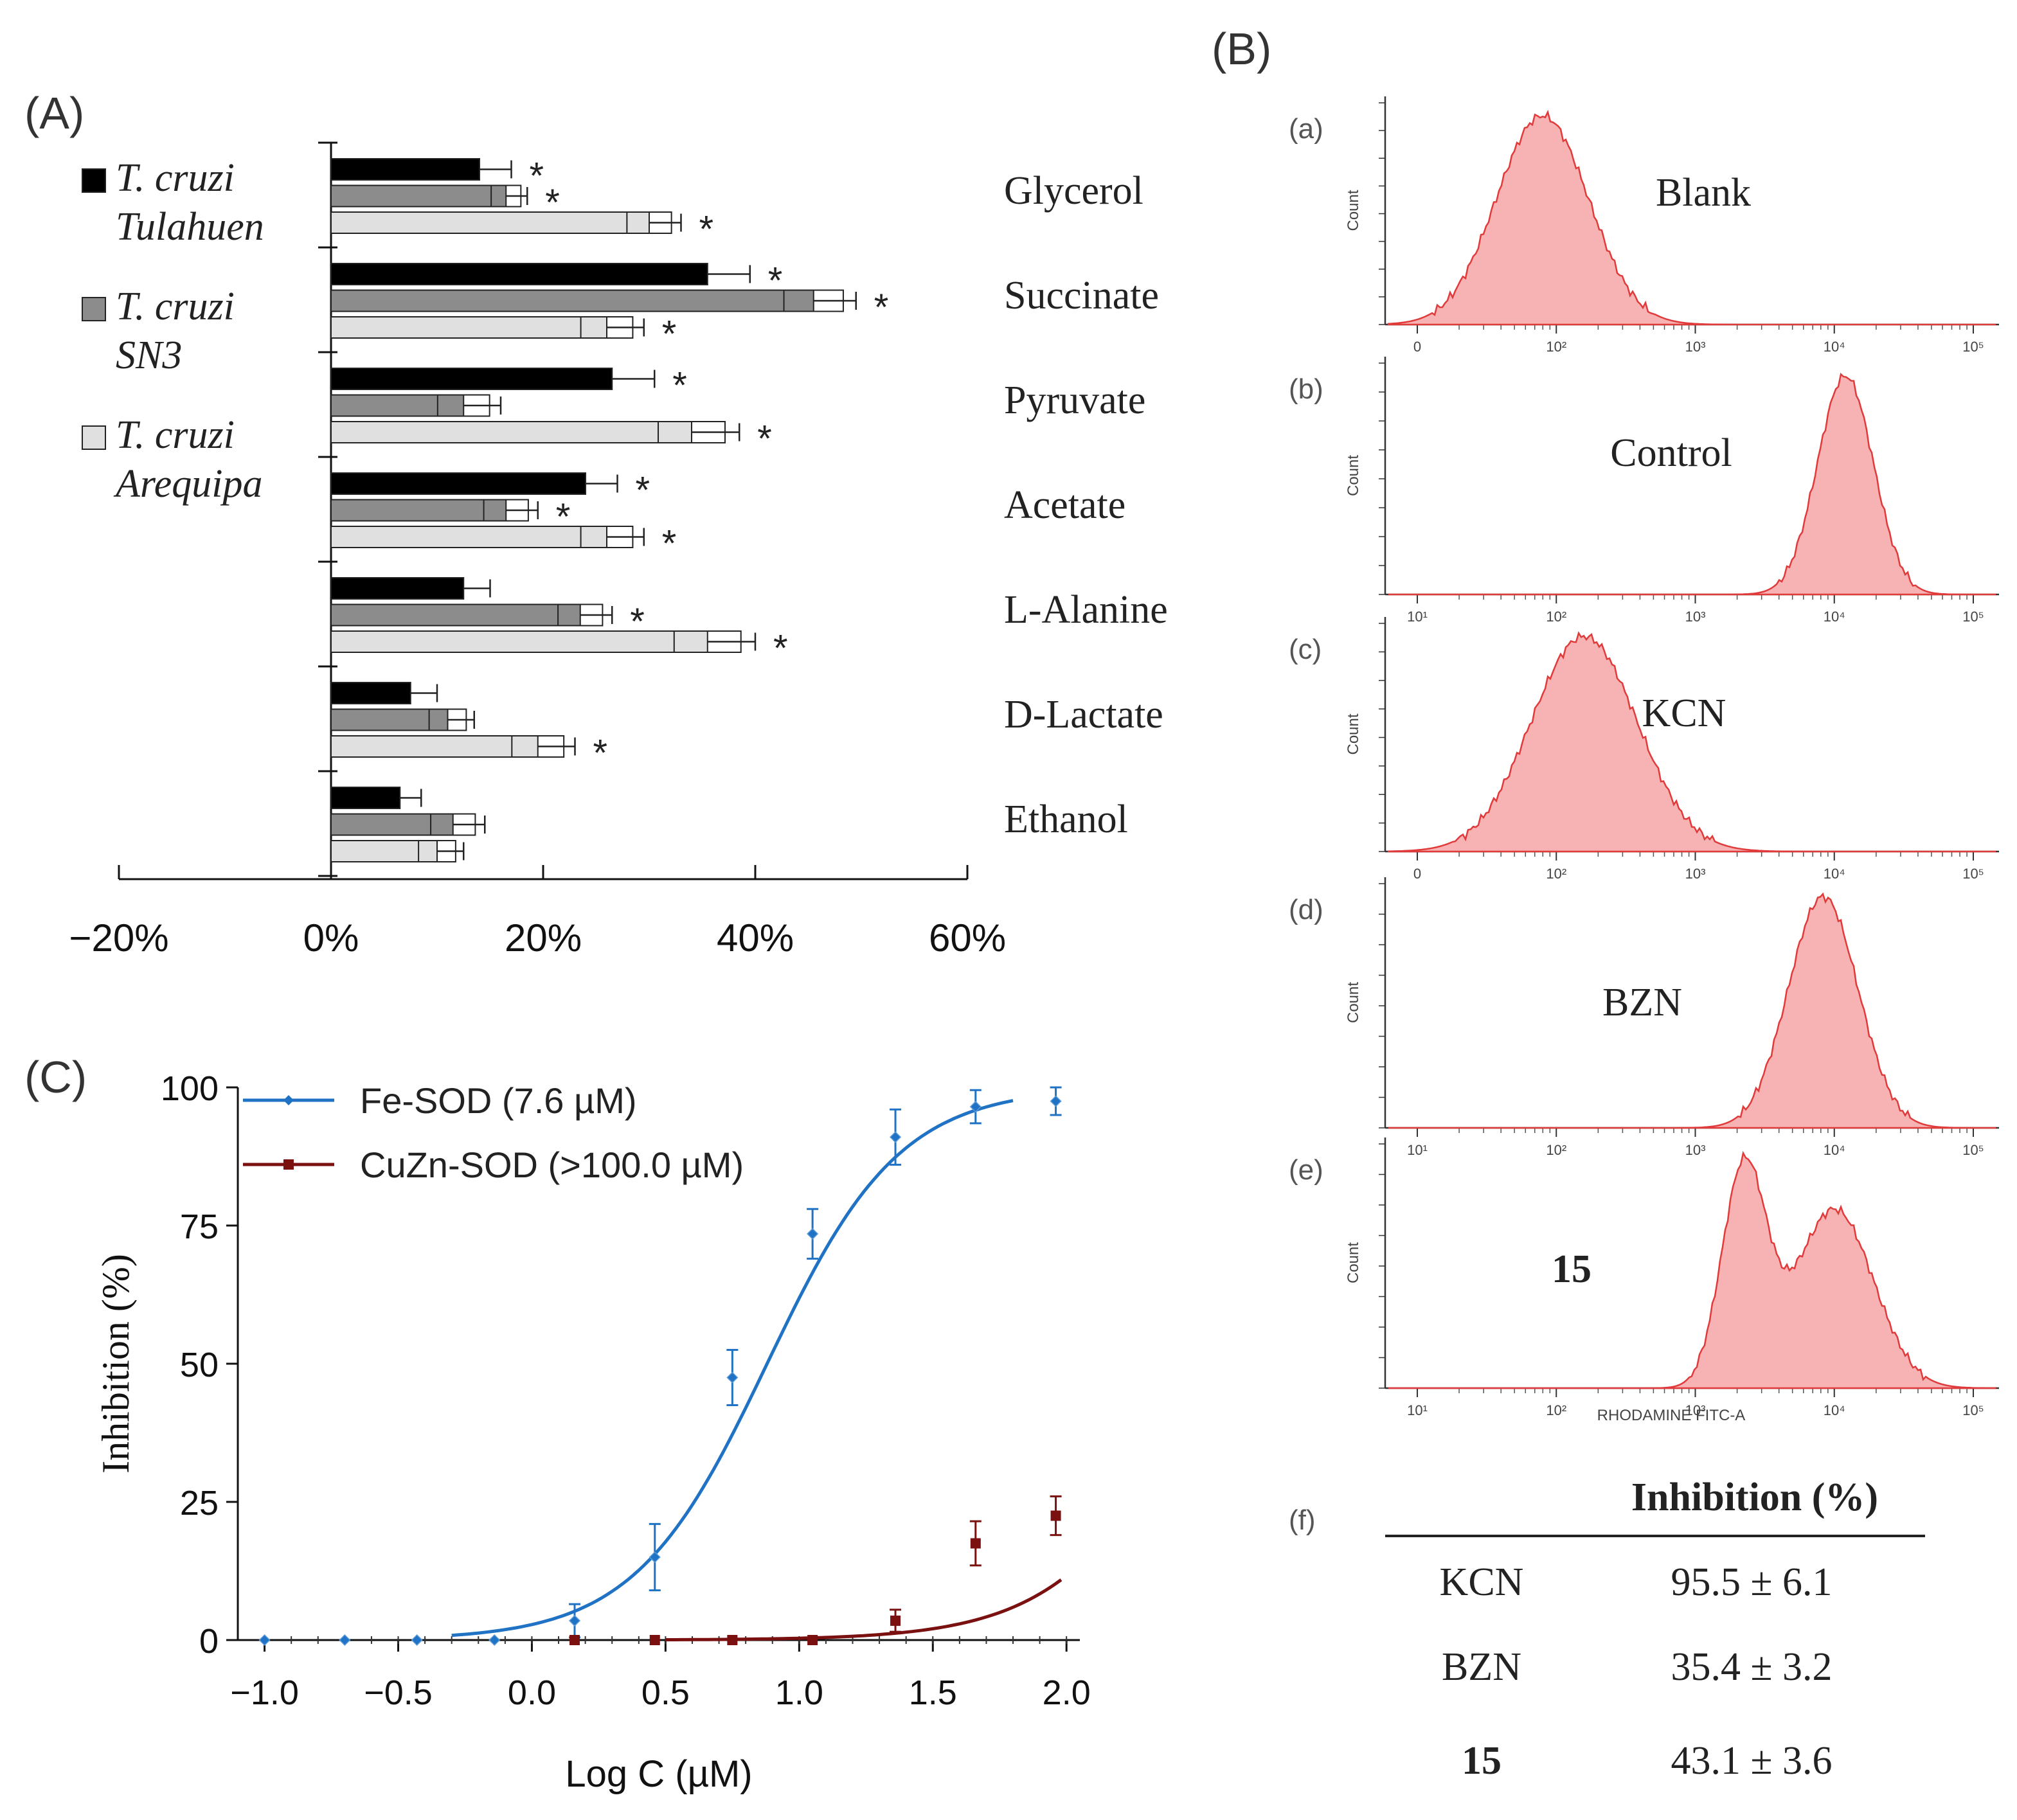 The width and height of the screenshot is (2017, 1820). I want to click on a-x-tick-label: −20%, so click(118, 937).